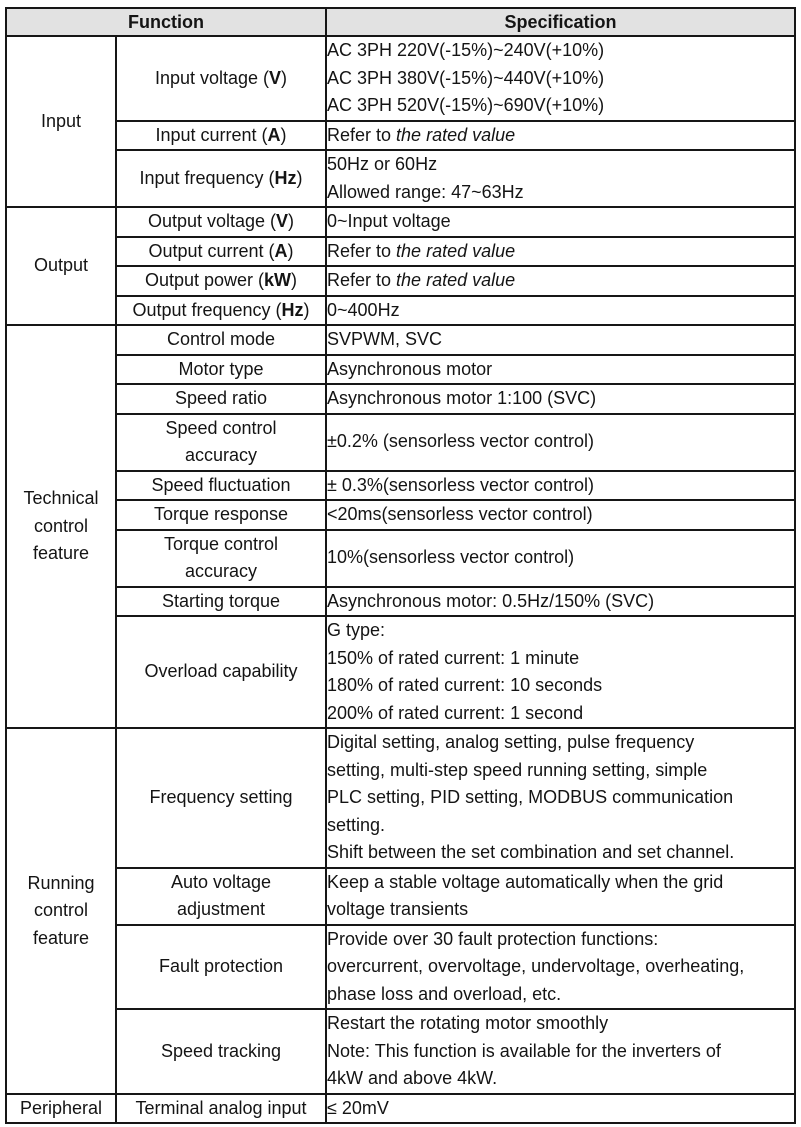  Describe the element at coordinates (410, 368) in the screenshot. I see `text-line: Asynchronous motor` at that location.